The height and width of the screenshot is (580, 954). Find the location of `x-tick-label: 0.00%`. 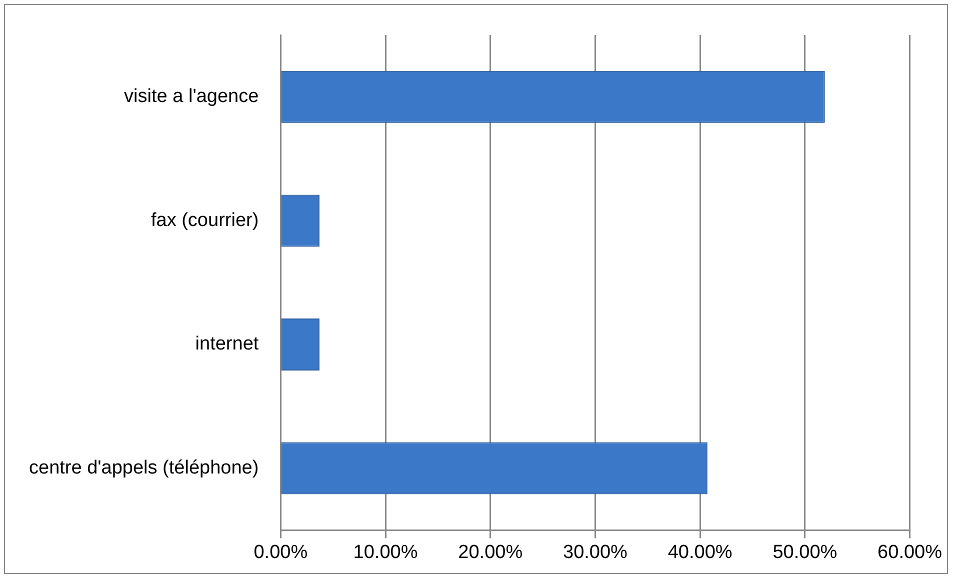

x-tick-label: 0.00% is located at coordinates (281, 552).